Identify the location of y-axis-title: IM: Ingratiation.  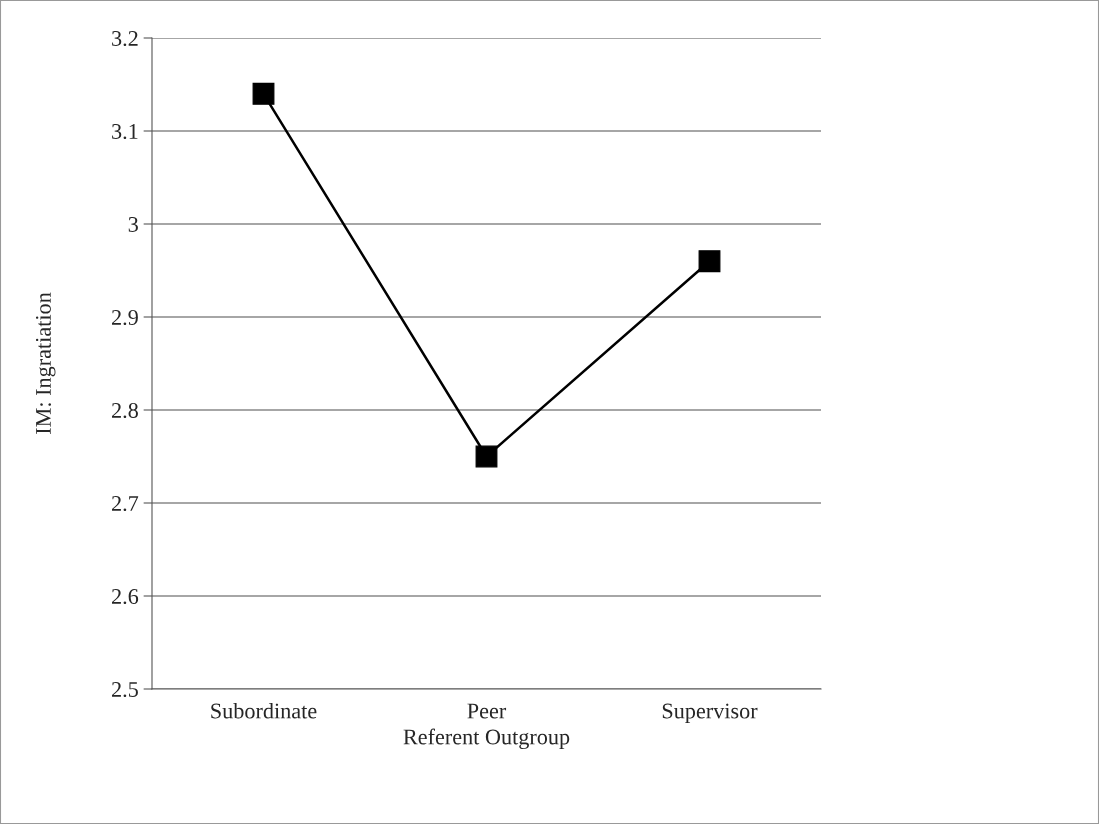
(45, 363).